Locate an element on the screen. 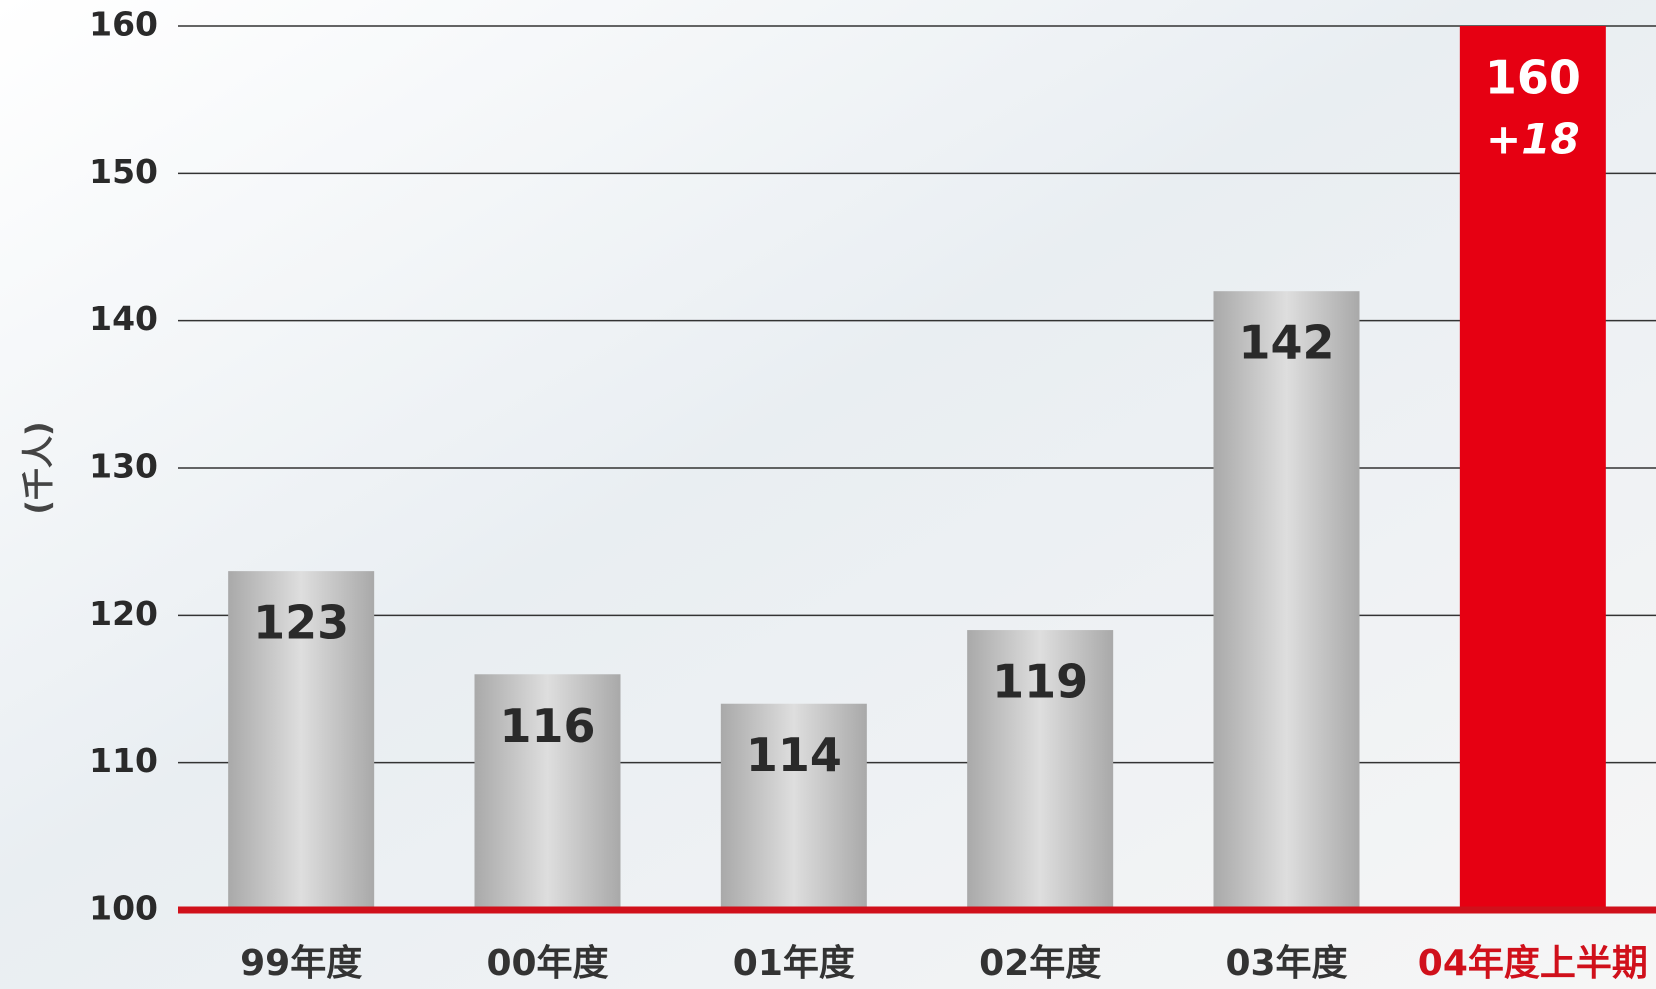 Image resolution: width=1656 pixels, height=989 pixels. x-tick-label: 02年度 is located at coordinates (1040, 963).